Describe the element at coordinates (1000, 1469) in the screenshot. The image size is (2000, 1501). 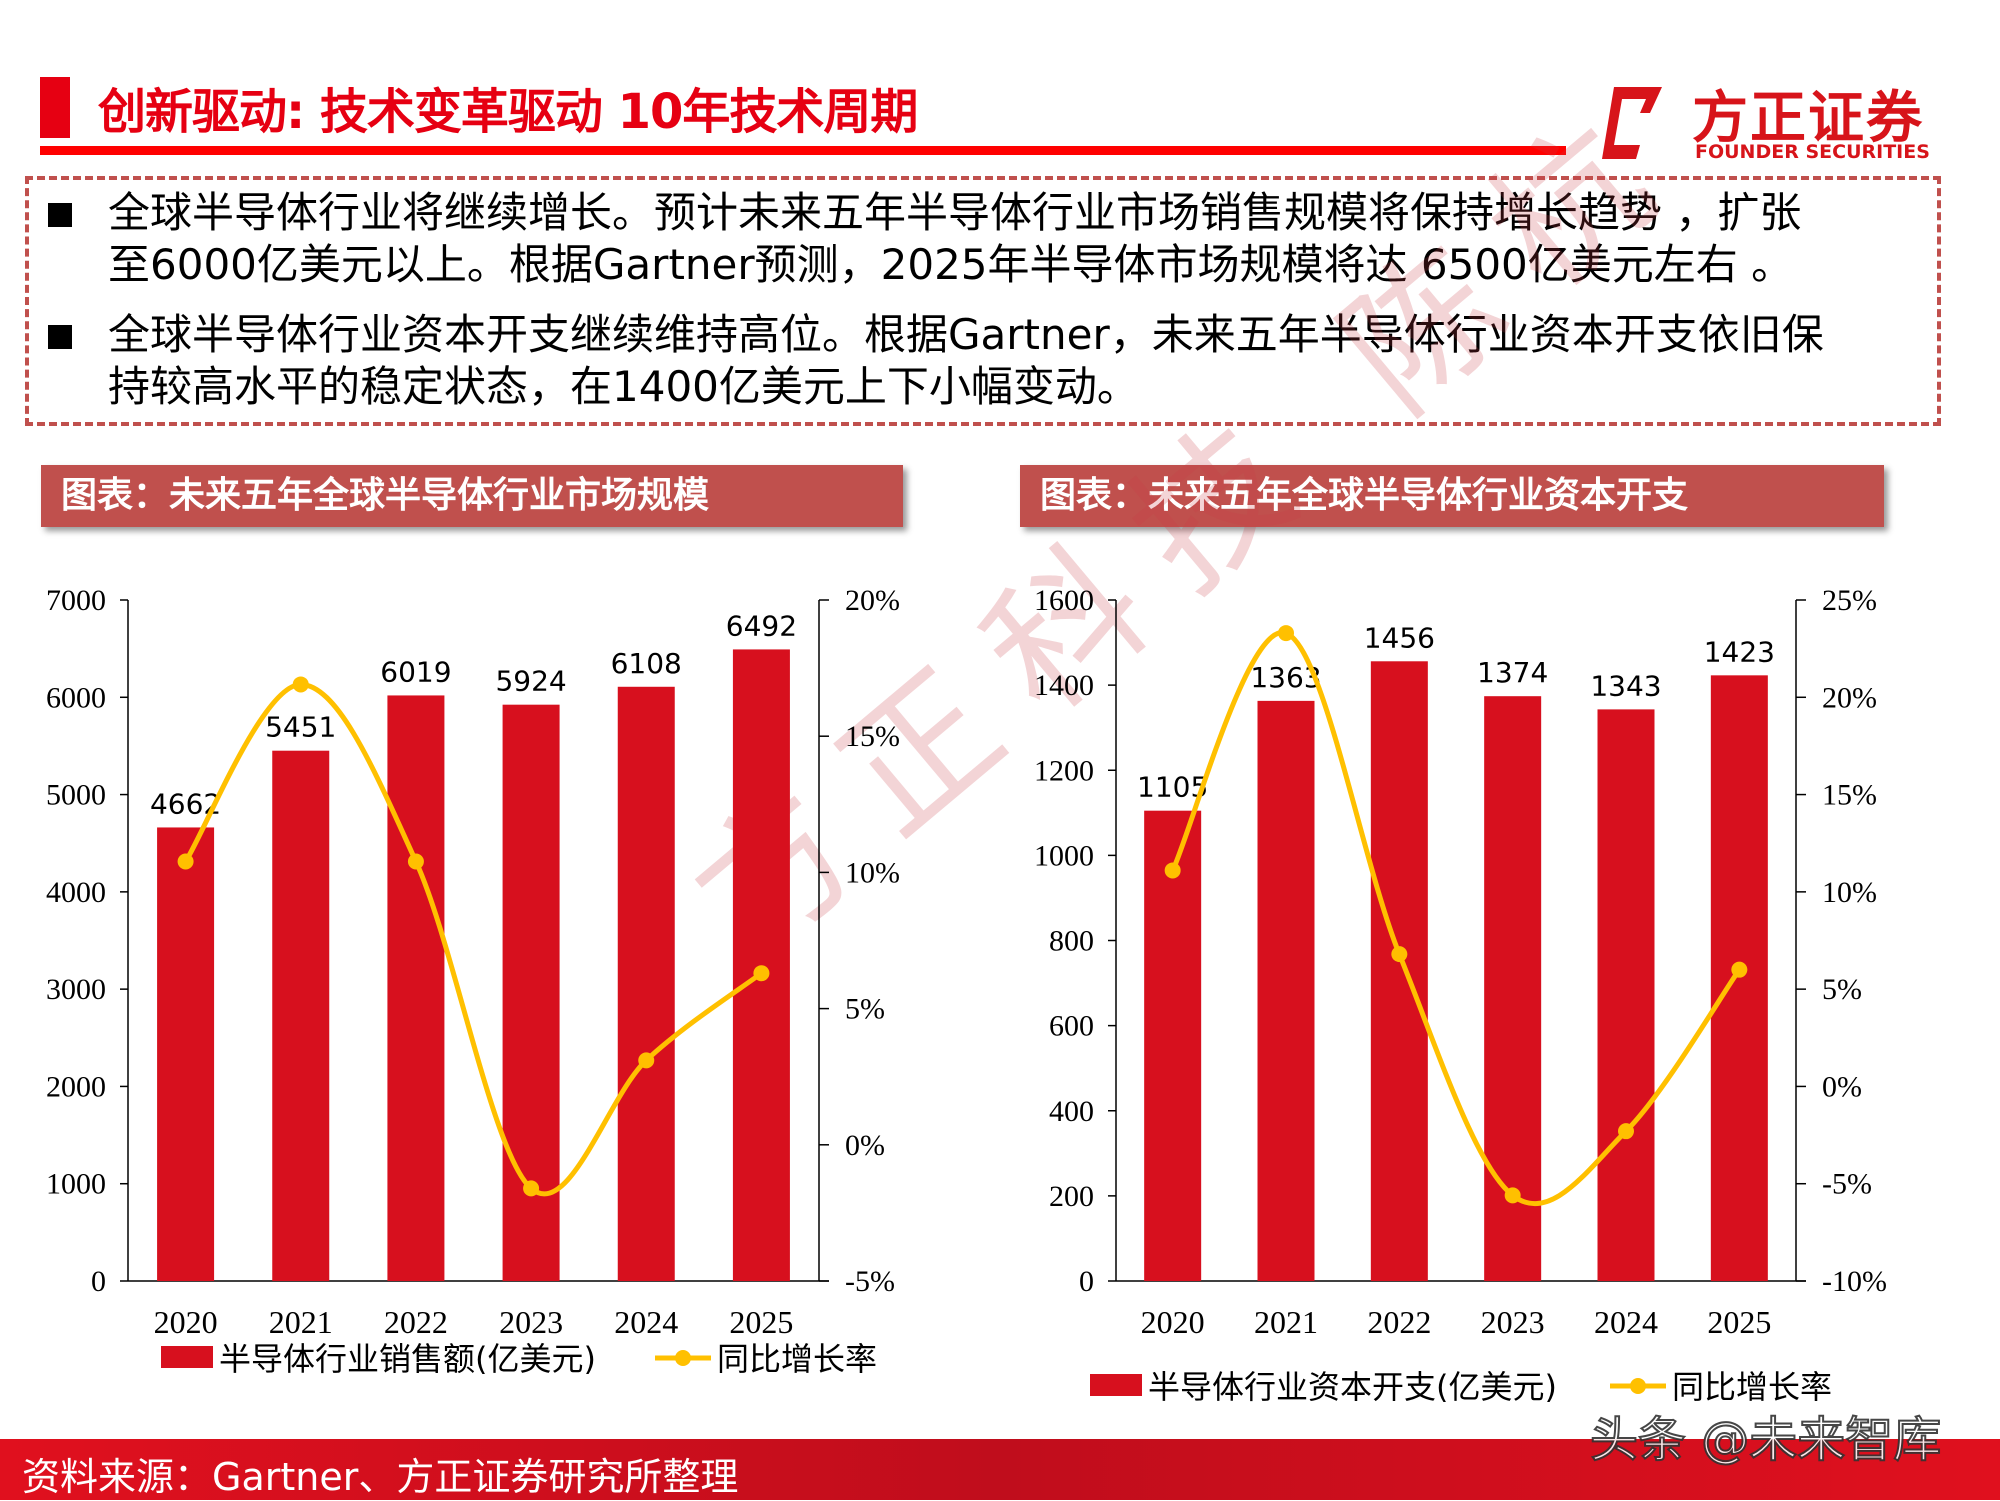
I see `footer-band` at that location.